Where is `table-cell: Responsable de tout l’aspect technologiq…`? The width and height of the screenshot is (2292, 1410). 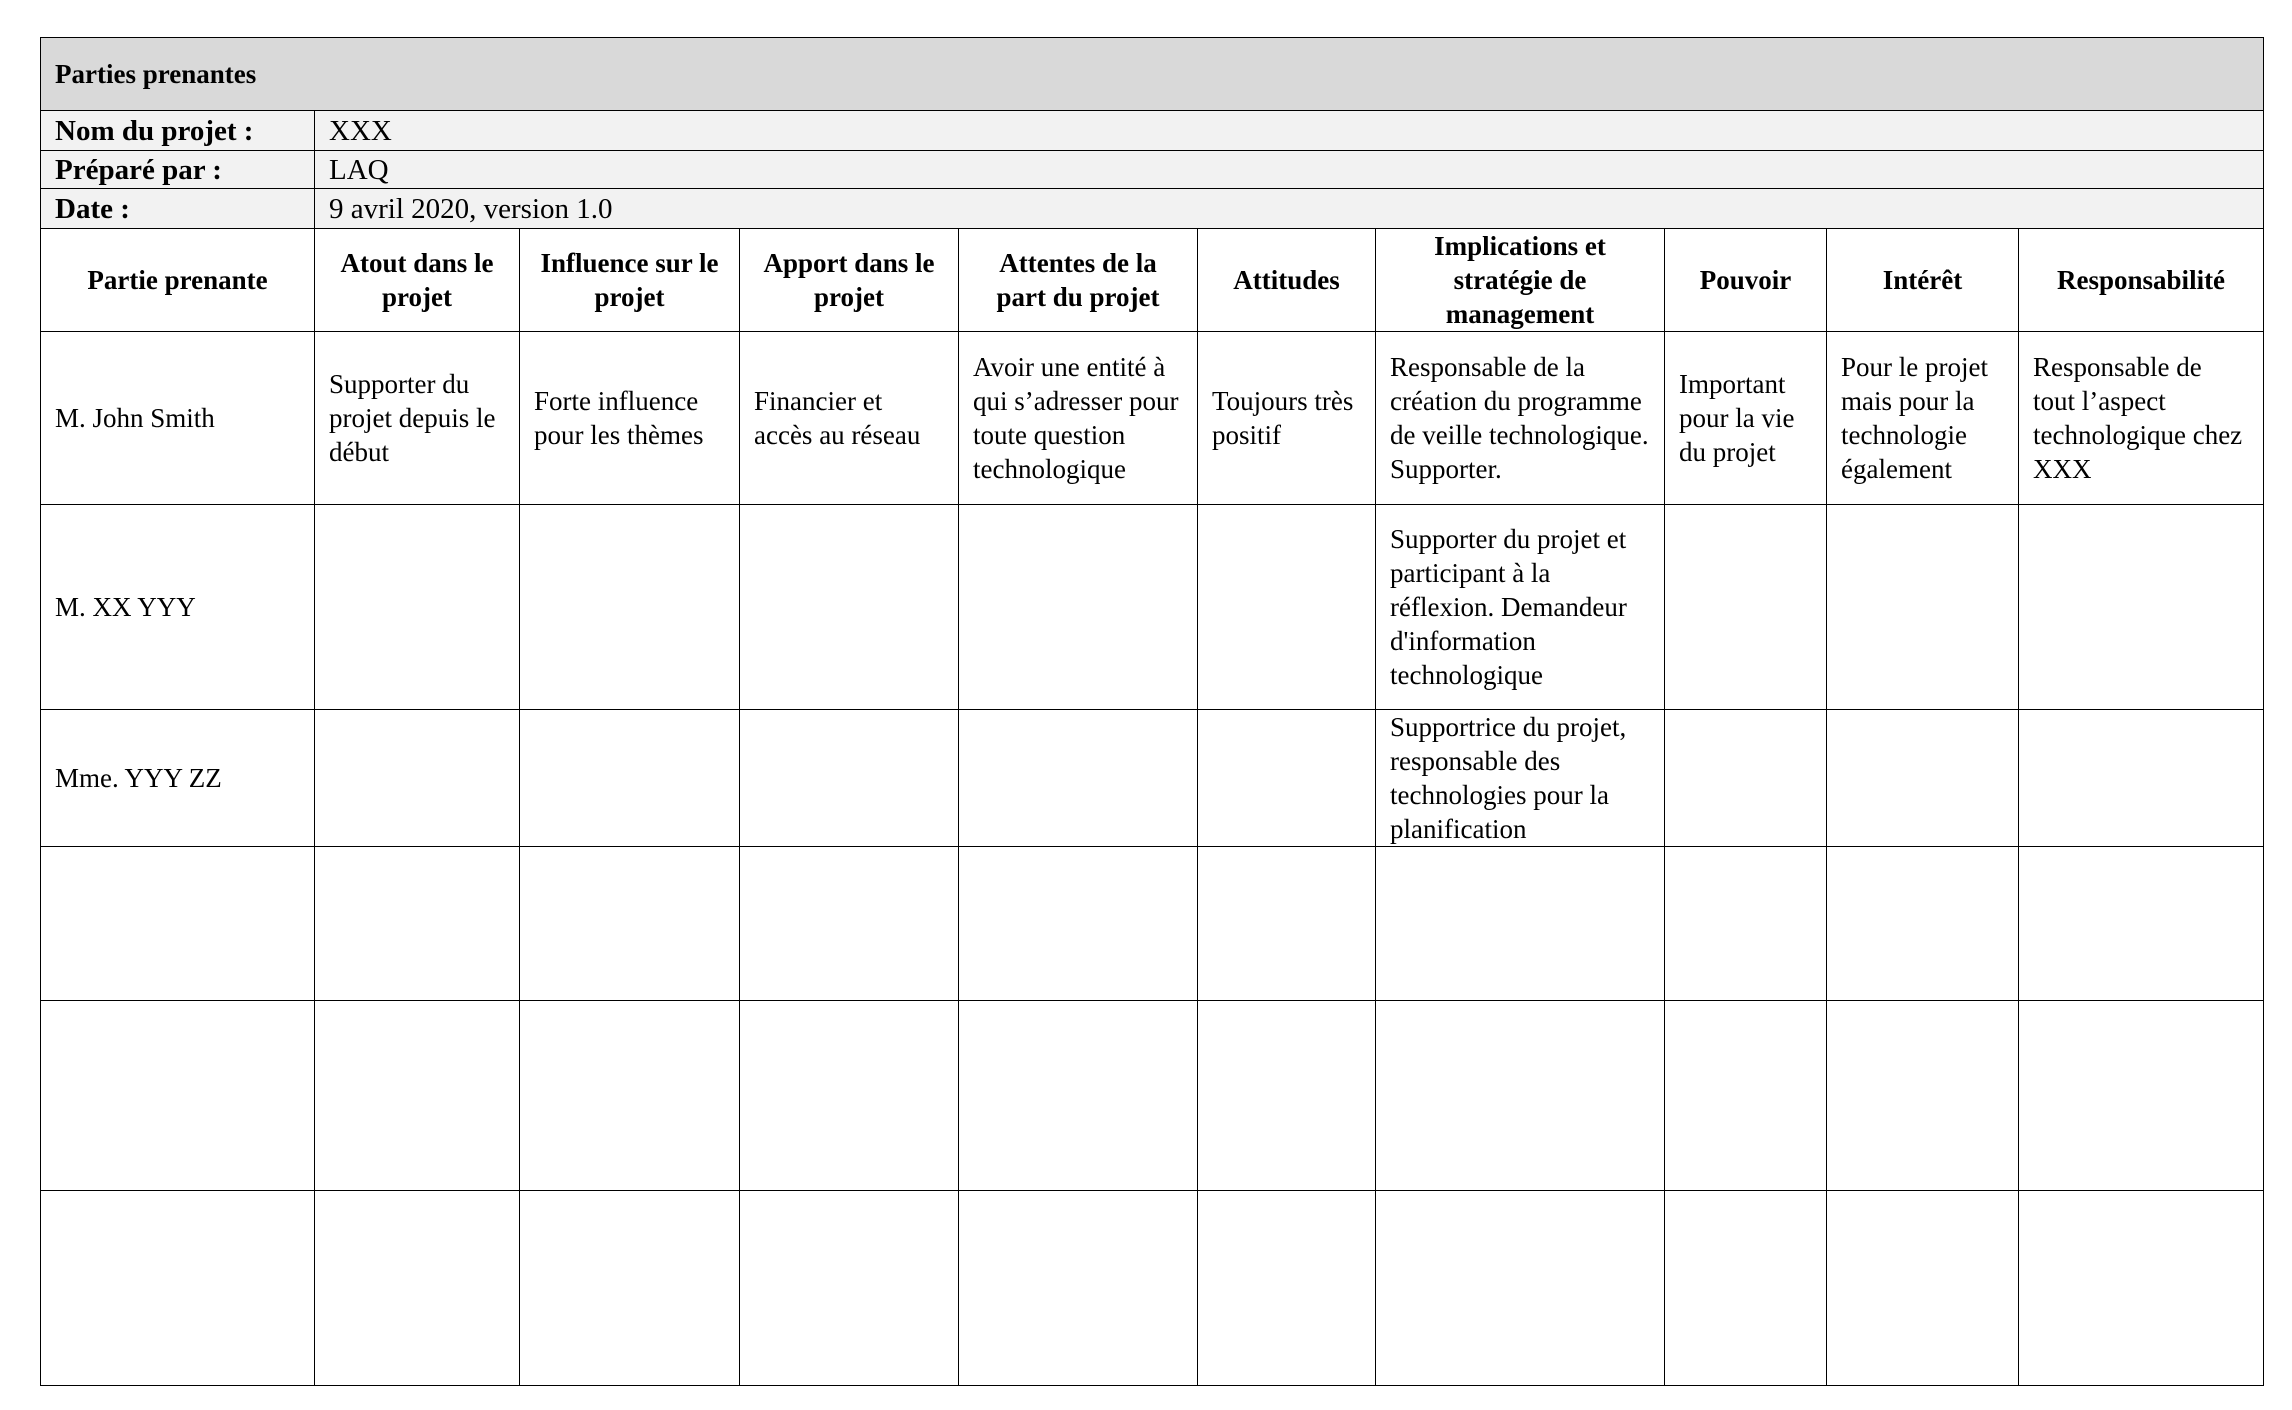
table-cell: Responsable de tout l’aspect technologiq… is located at coordinates (2141, 418).